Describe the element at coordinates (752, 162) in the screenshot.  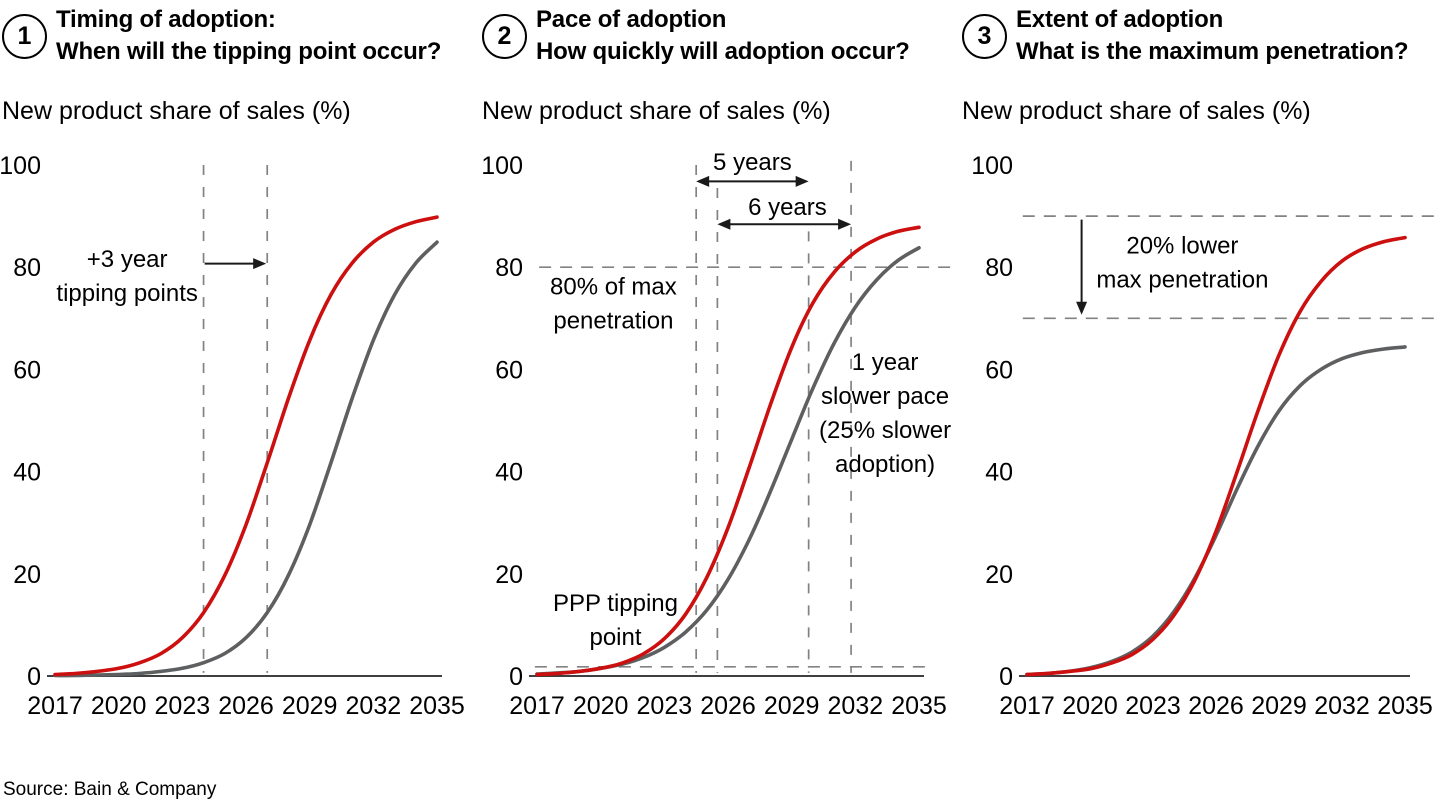
I see `annotation-label: 5 years` at that location.